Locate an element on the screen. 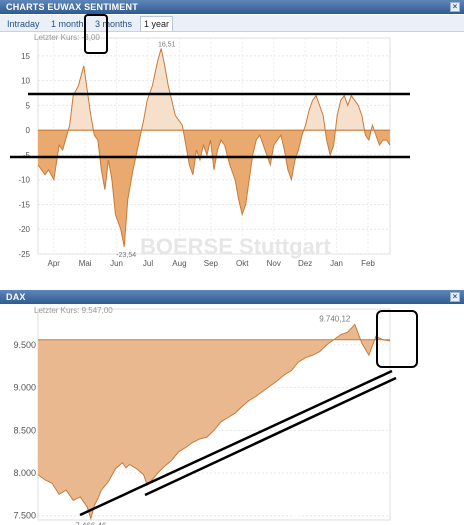 The height and width of the screenshot is (525, 464). x-tick-label: Nov is located at coordinates (274, 263).